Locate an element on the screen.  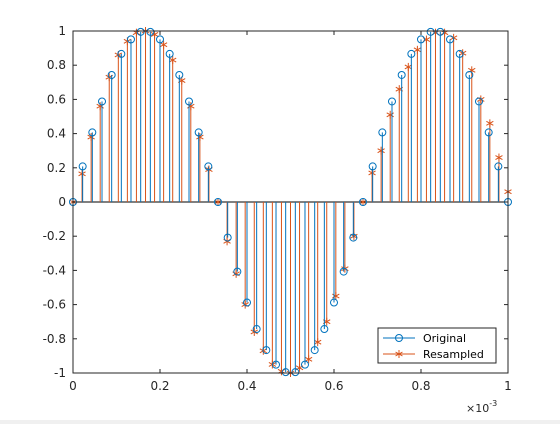
x-tick-label: 0.8 is located at coordinates (420, 386).